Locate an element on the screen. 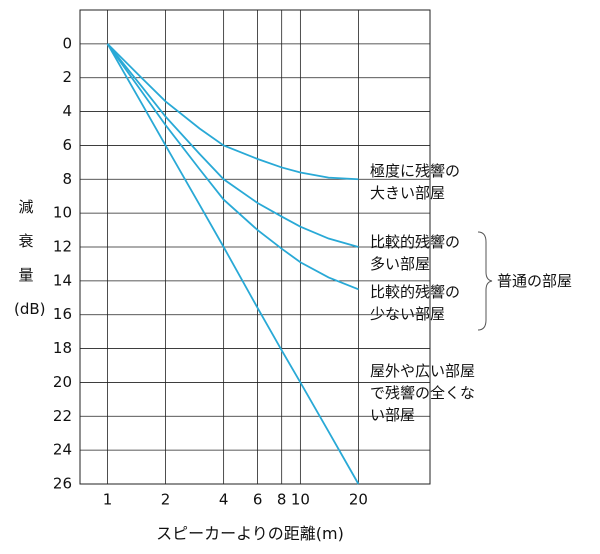  y-tick-label: 10 is located at coordinates (62, 213).